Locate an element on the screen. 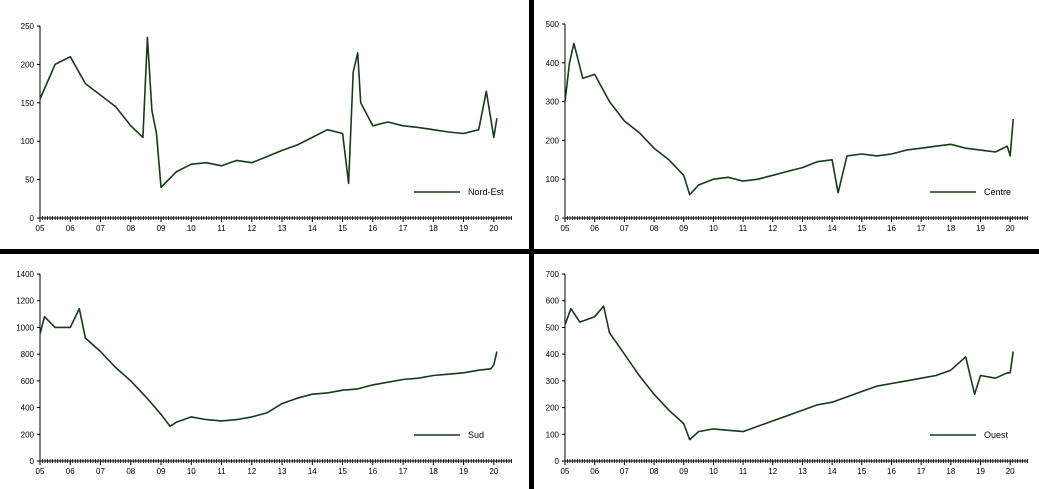 The width and height of the screenshot is (1039, 489). horizontal-divider is located at coordinates (519, 251).